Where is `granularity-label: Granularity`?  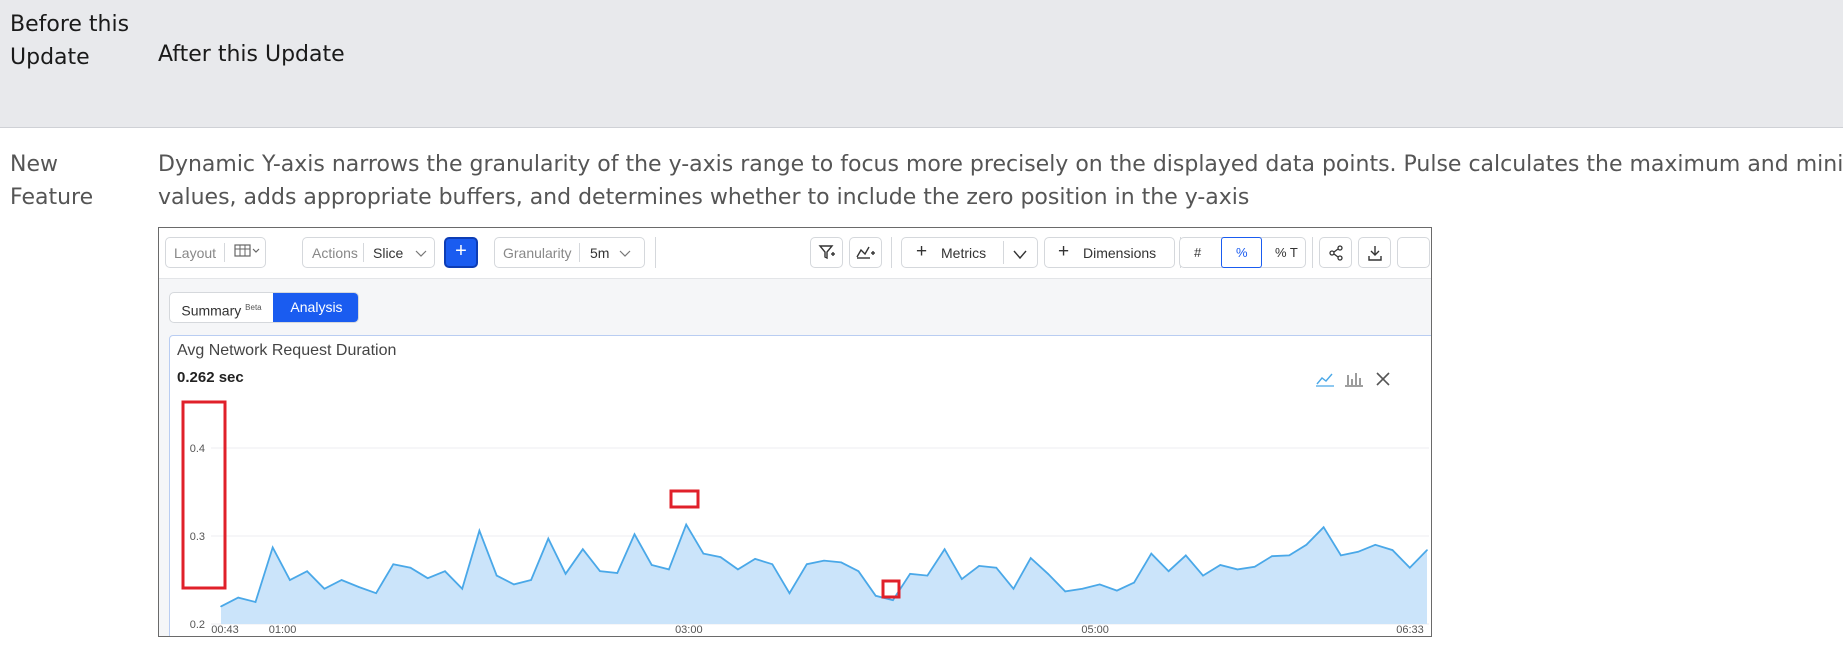 granularity-label: Granularity is located at coordinates (537, 253).